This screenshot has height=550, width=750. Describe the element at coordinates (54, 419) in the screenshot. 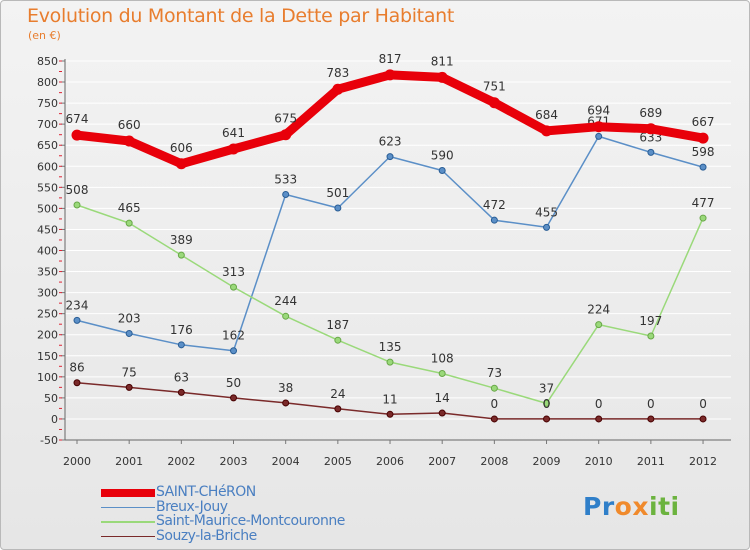

I see `y-tick-label: 0` at that location.